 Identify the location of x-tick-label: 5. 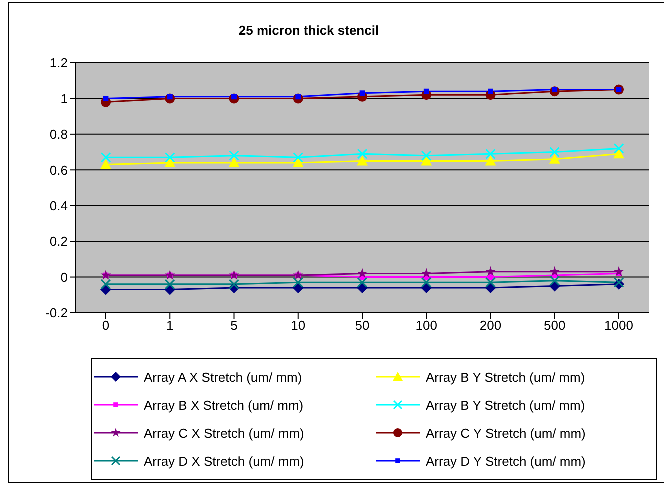
(234, 326).